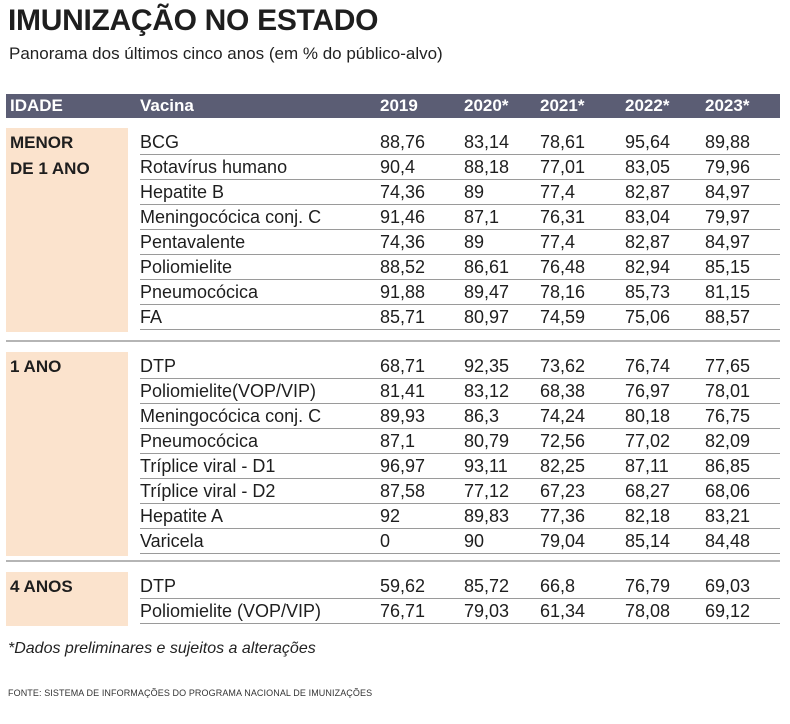 The width and height of the screenshot is (790, 724). What do you see at coordinates (487, 267) in the screenshot?
I see `value-cell: 86,61` at bounding box center [487, 267].